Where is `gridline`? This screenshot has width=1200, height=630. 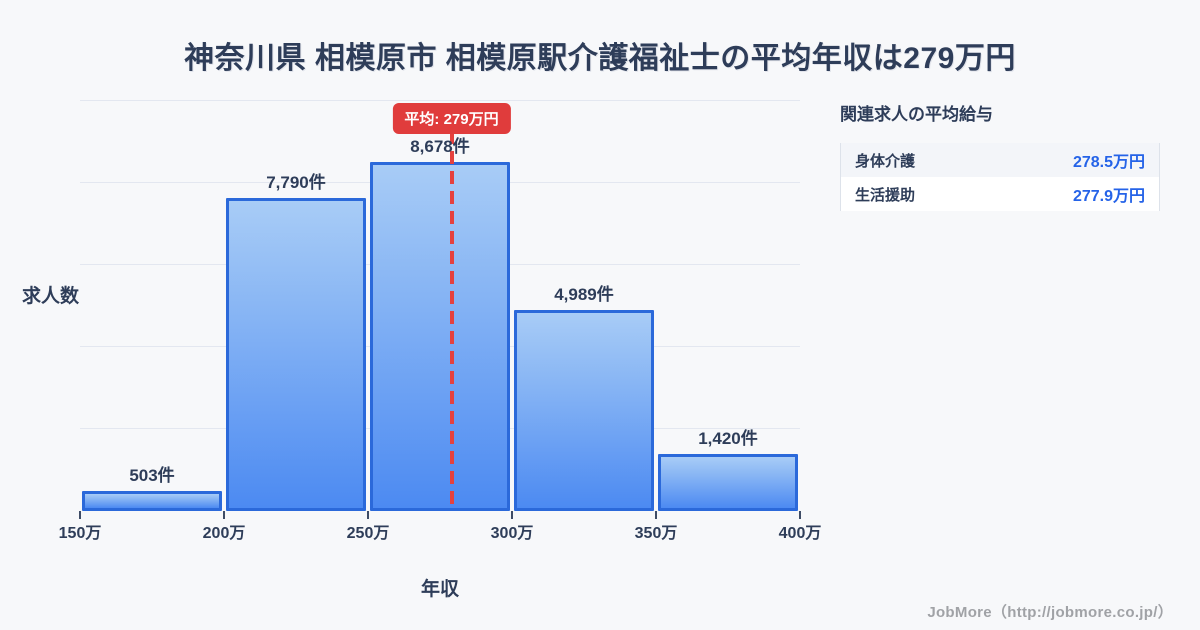 gridline is located at coordinates (440, 100).